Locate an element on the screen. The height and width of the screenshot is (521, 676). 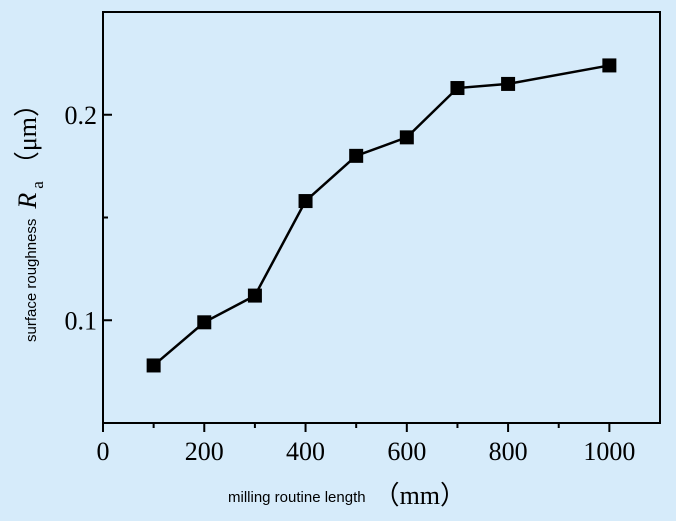
x-tick-label: 0 is located at coordinates (103, 451).